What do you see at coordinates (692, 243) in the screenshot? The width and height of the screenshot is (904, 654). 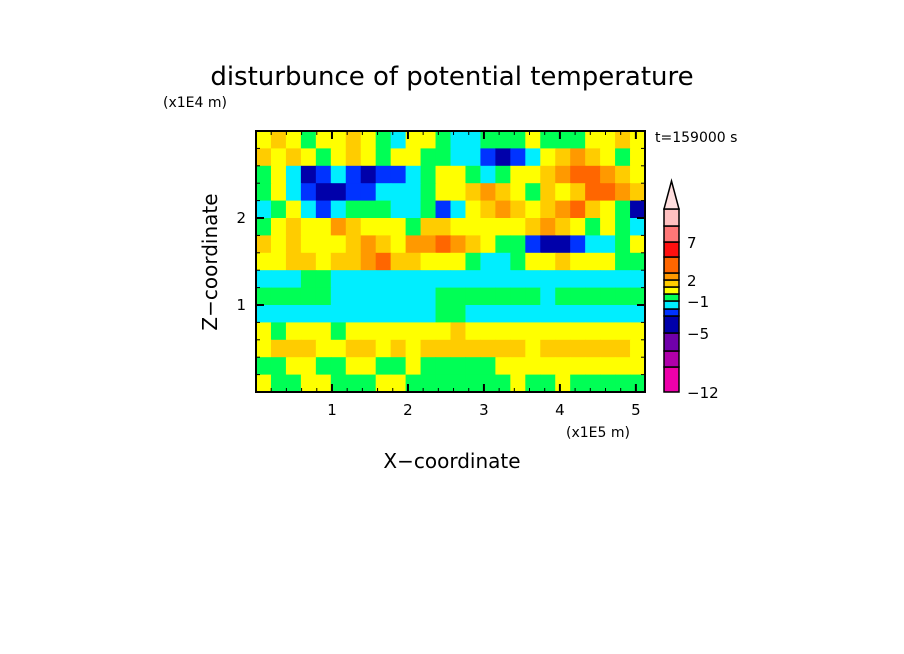 I see `colorbar-label: 7` at bounding box center [692, 243].